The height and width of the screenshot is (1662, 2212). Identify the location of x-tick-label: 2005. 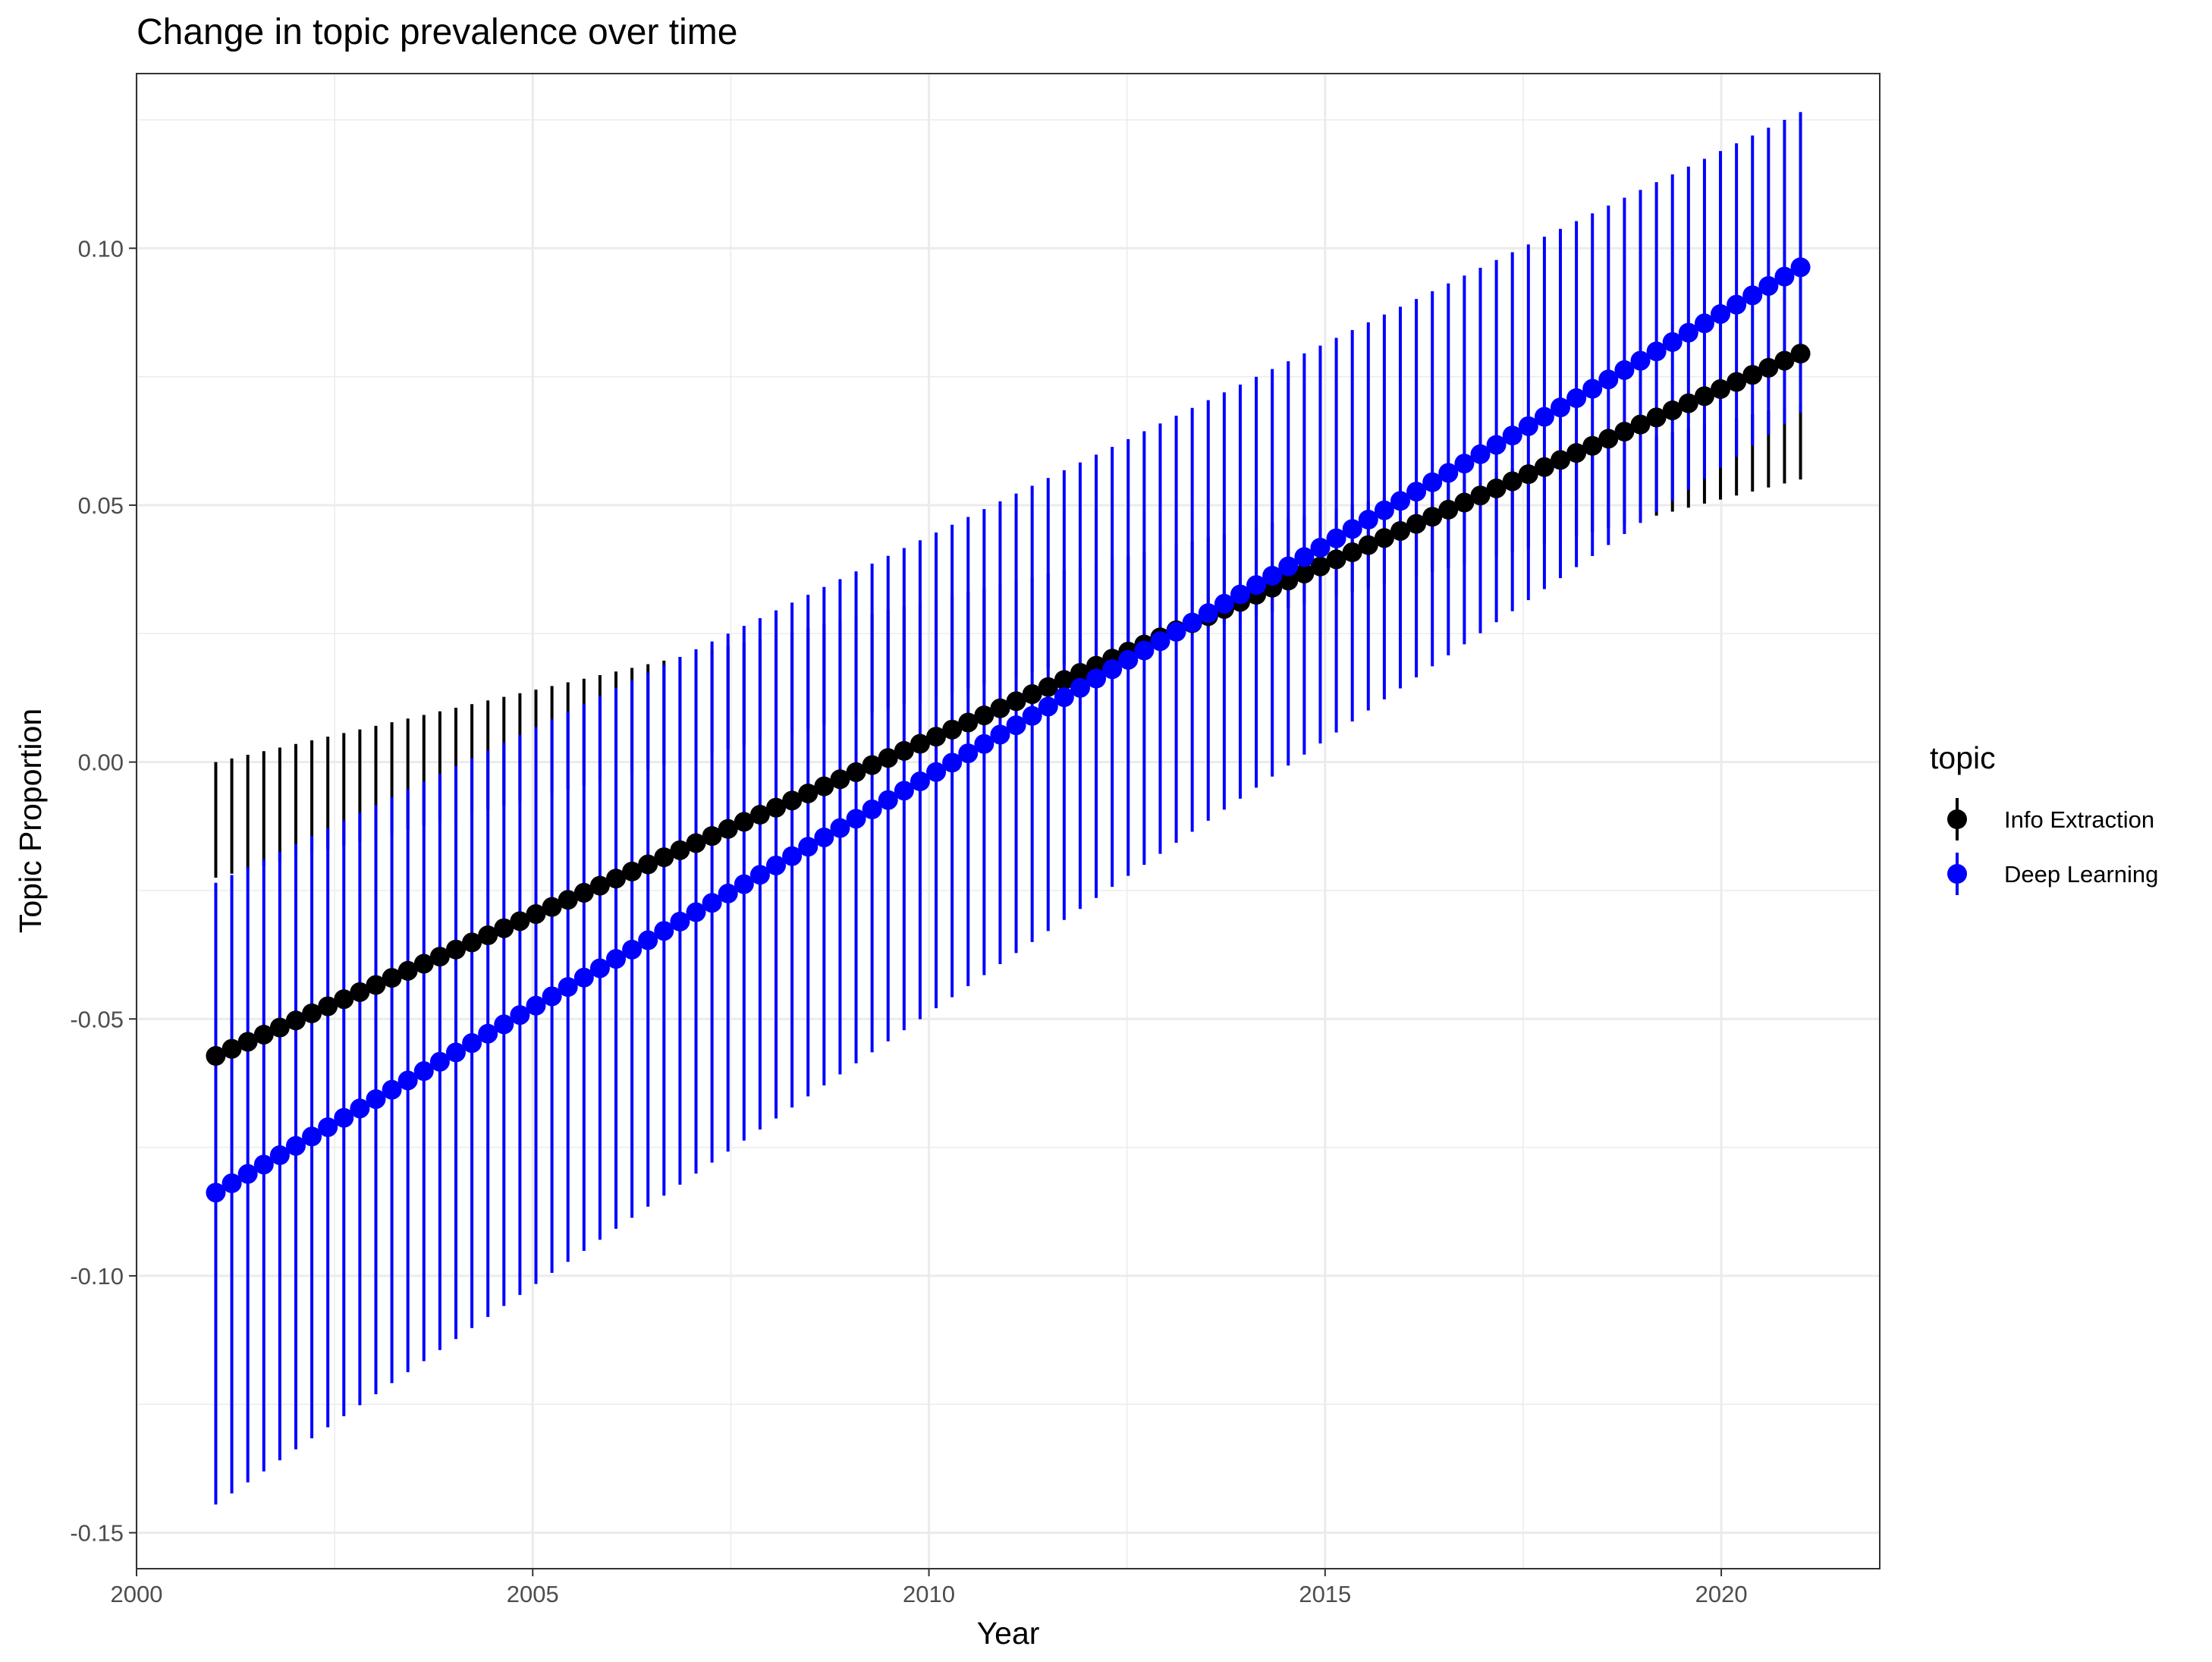
(533, 1594).